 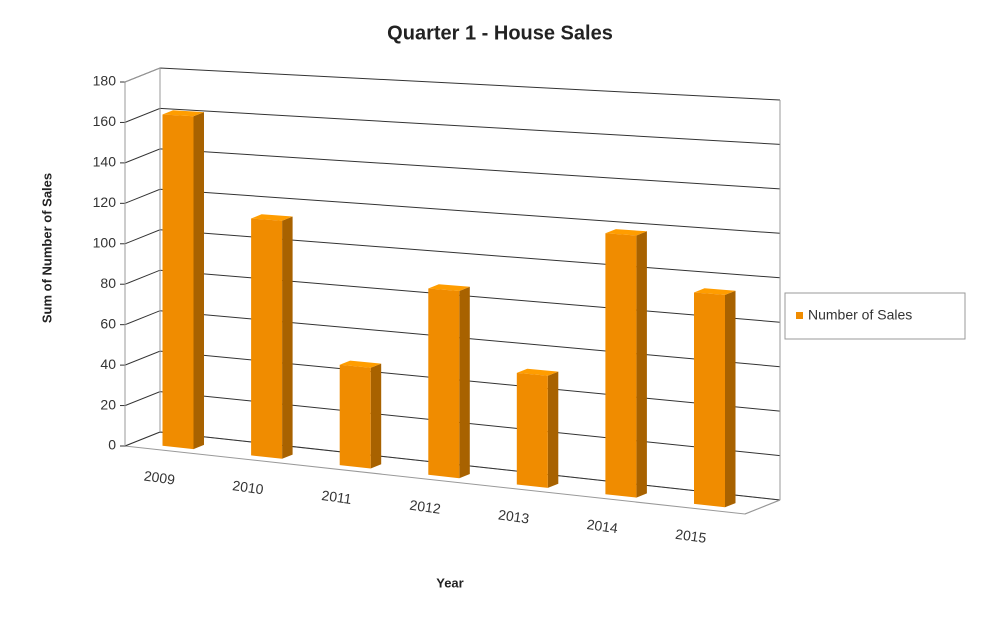 I want to click on y-tick-label: 80, so click(x=108, y=283).